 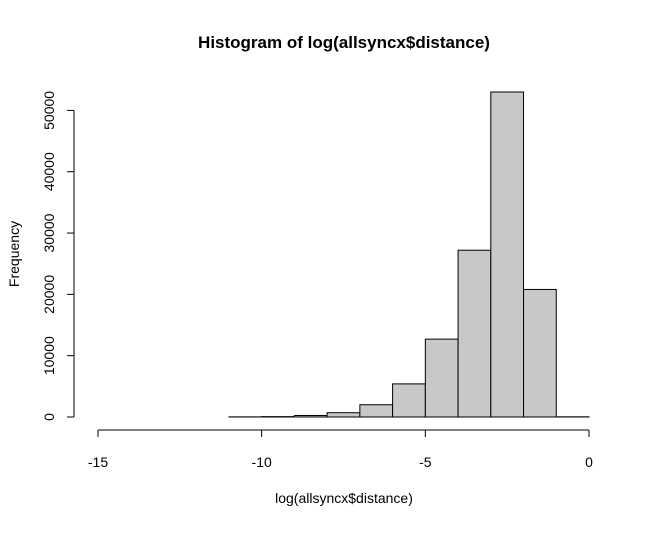 I want to click on x-axis: -15 -10 -5 0, so click(x=340, y=450).